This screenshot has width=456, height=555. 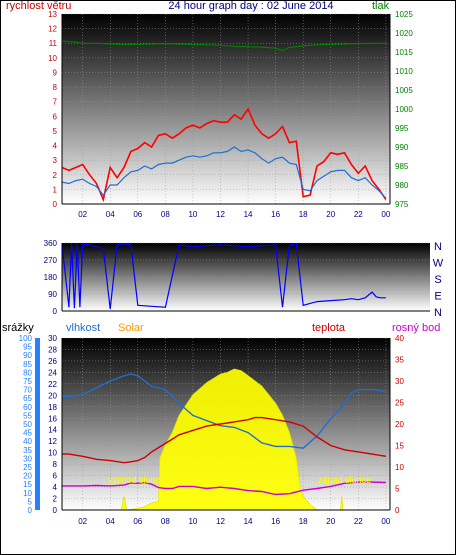 What do you see at coordinates (137, 214) in the screenshot?
I see `wind-x-tick-label: 06` at bounding box center [137, 214].